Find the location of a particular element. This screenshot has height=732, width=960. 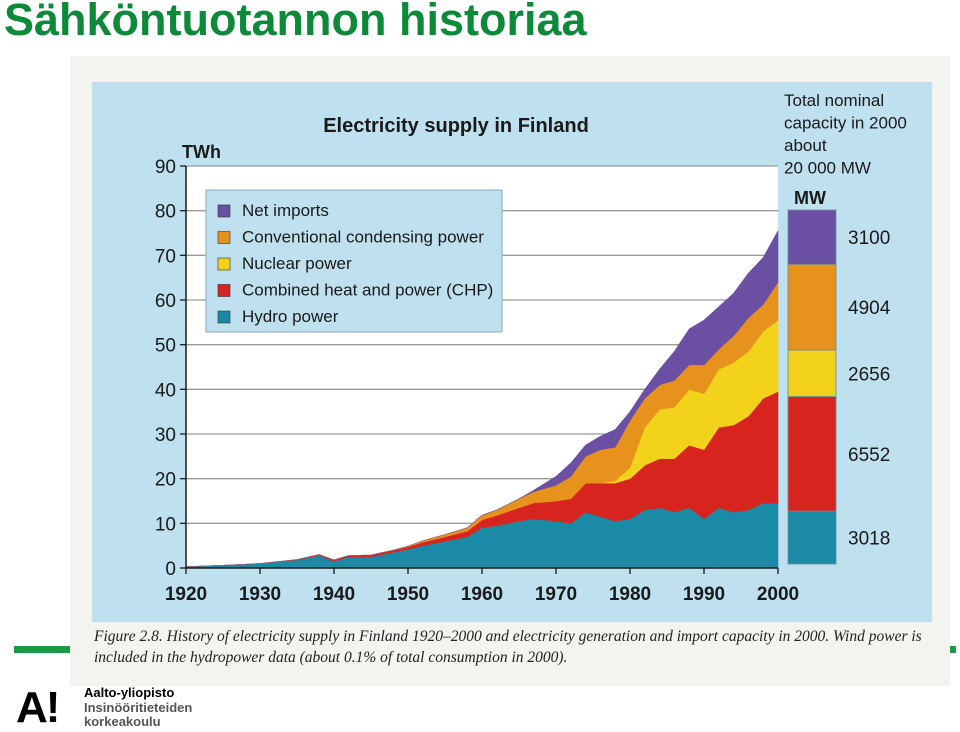

y-tick-label-0: 0 is located at coordinates (170, 569).